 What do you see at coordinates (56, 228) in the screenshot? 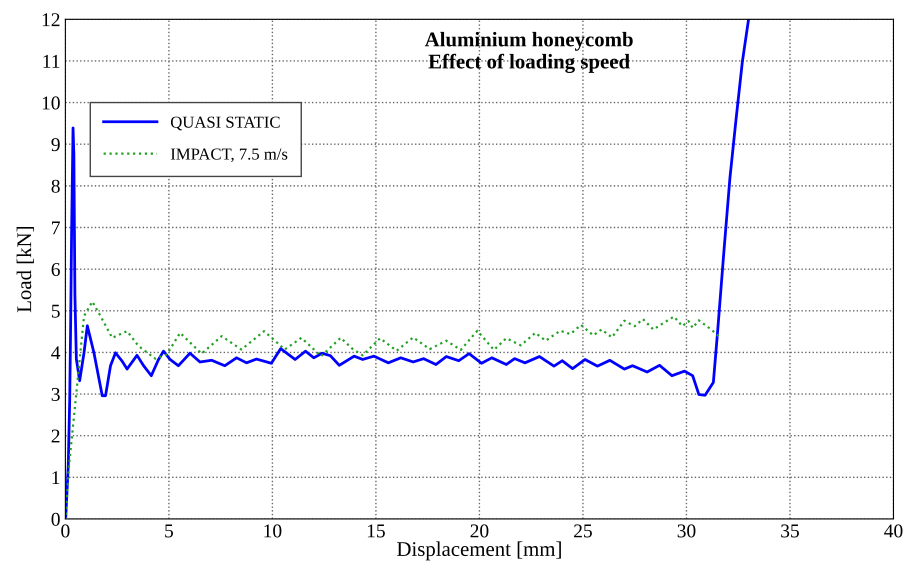
I see `y-tick-label: 7` at bounding box center [56, 228].